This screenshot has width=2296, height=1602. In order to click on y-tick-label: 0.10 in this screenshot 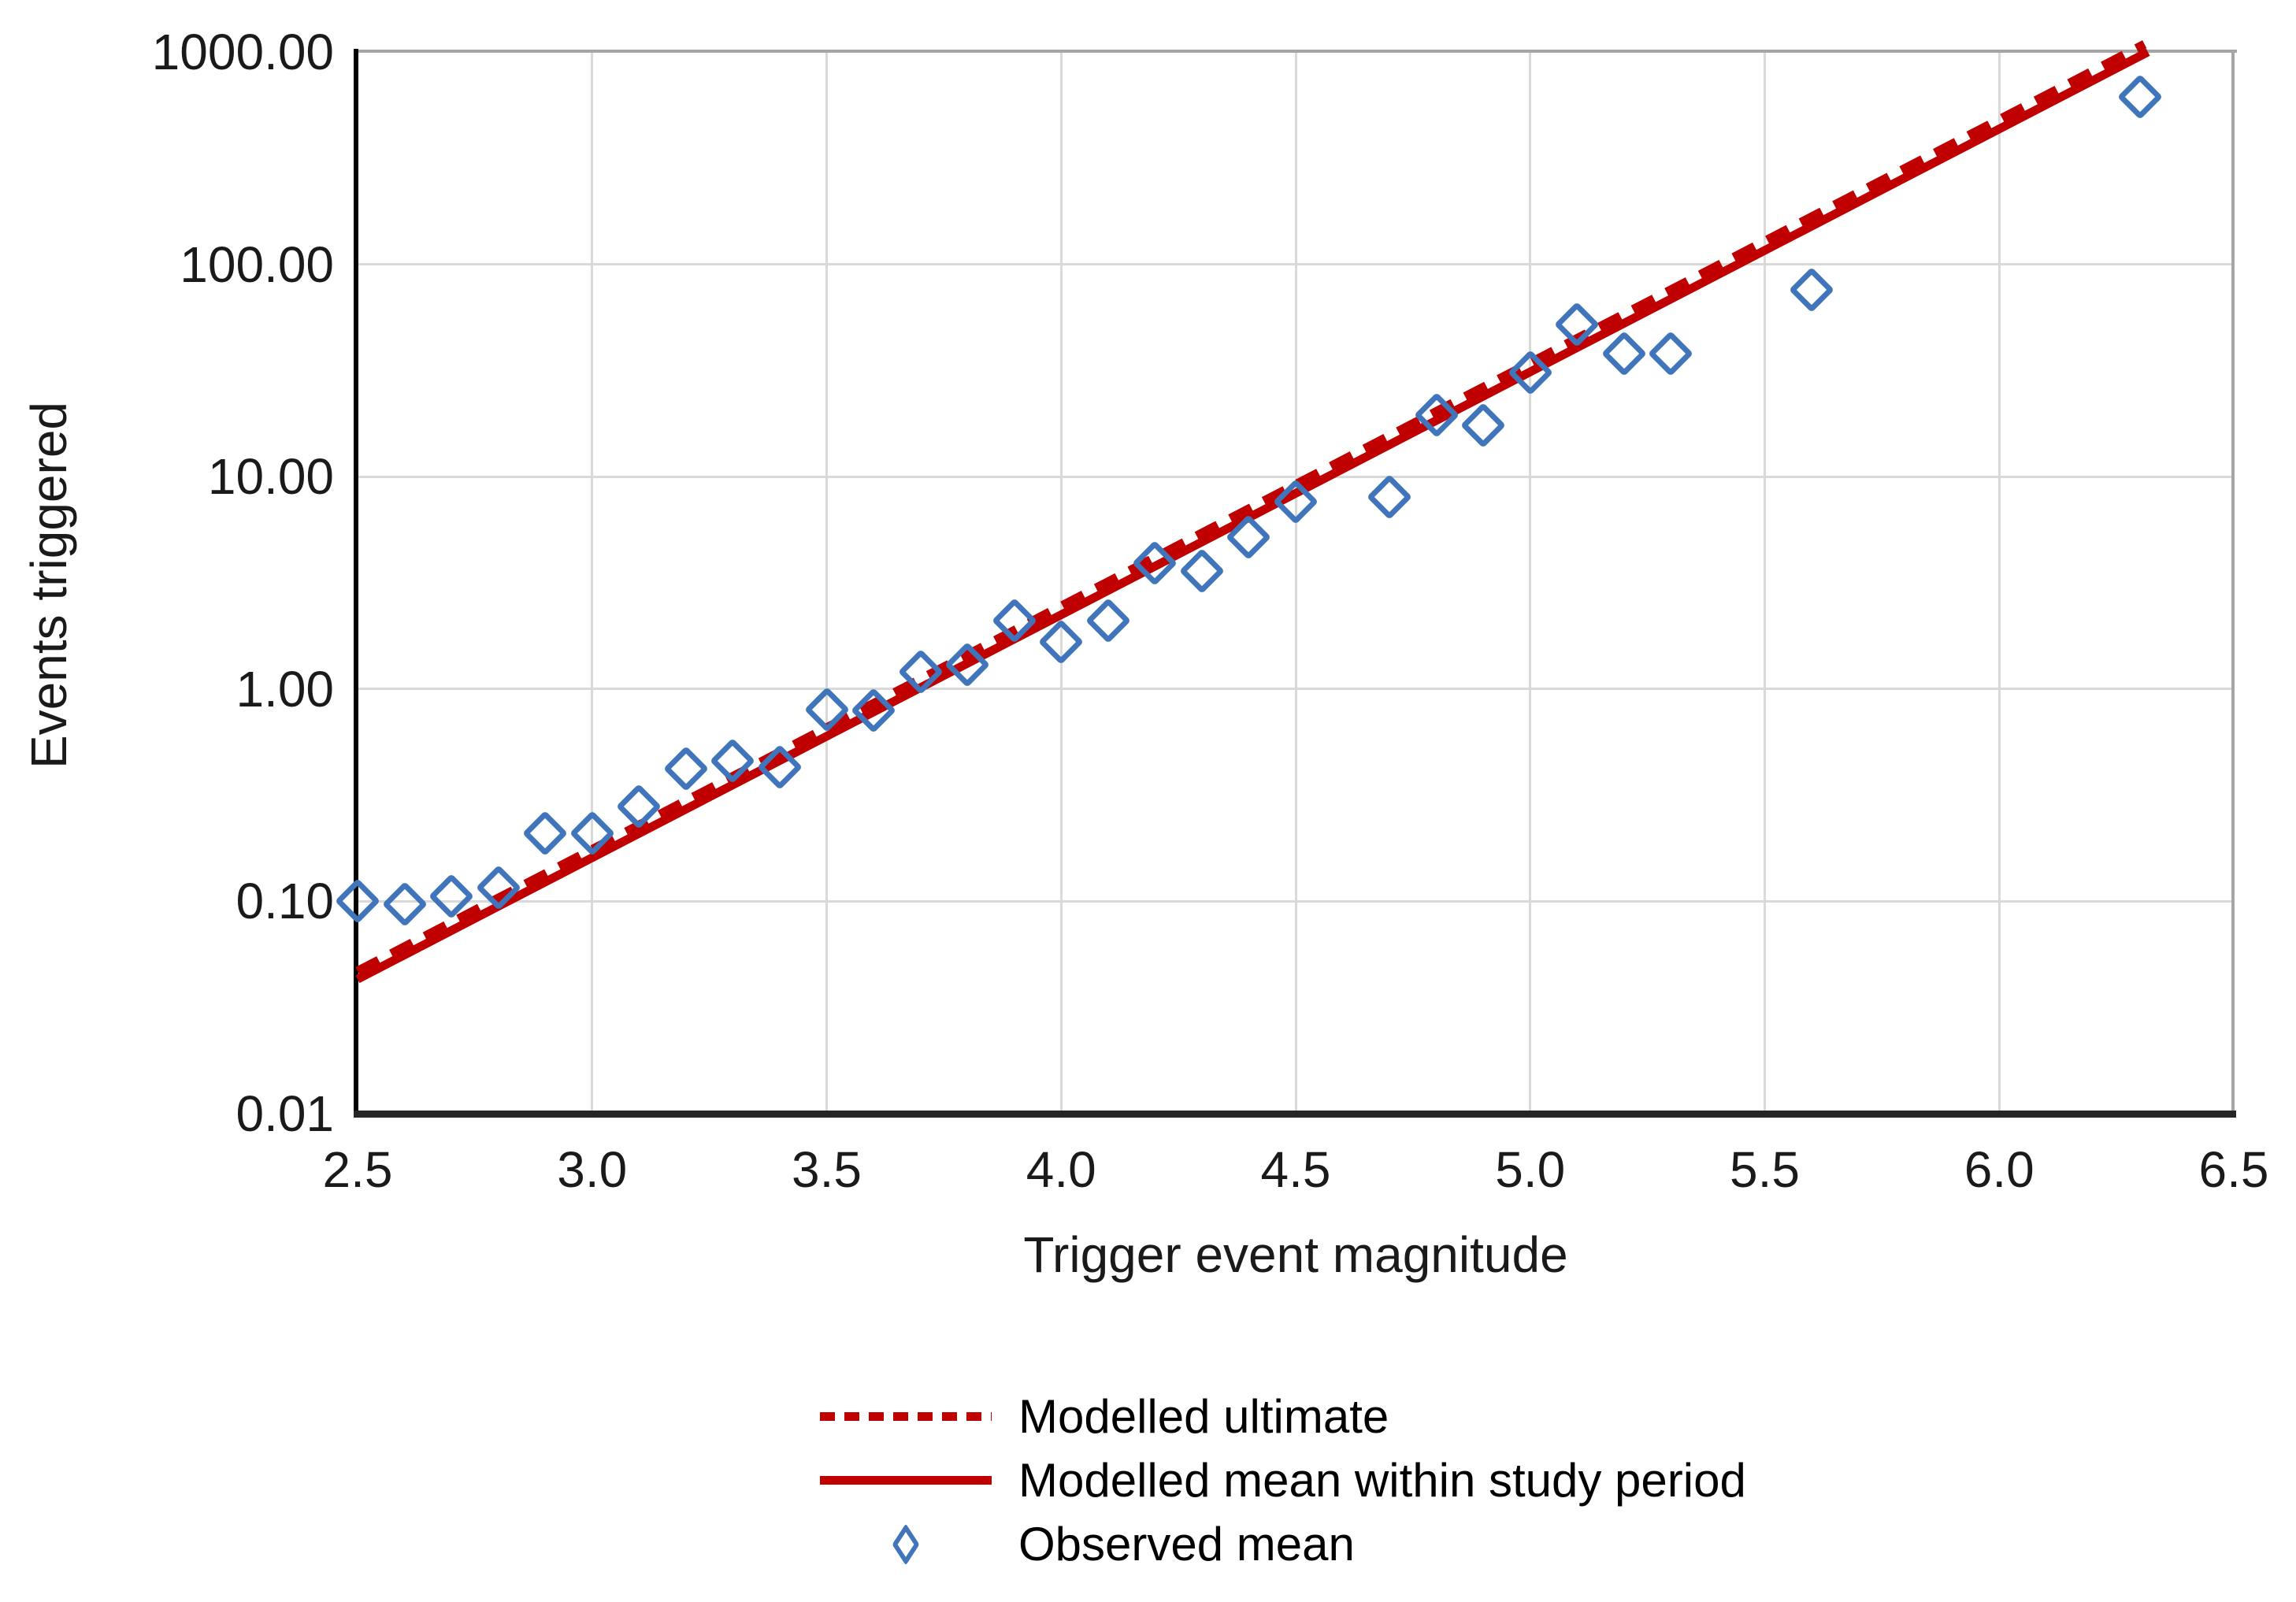, I will do `click(285, 901)`.